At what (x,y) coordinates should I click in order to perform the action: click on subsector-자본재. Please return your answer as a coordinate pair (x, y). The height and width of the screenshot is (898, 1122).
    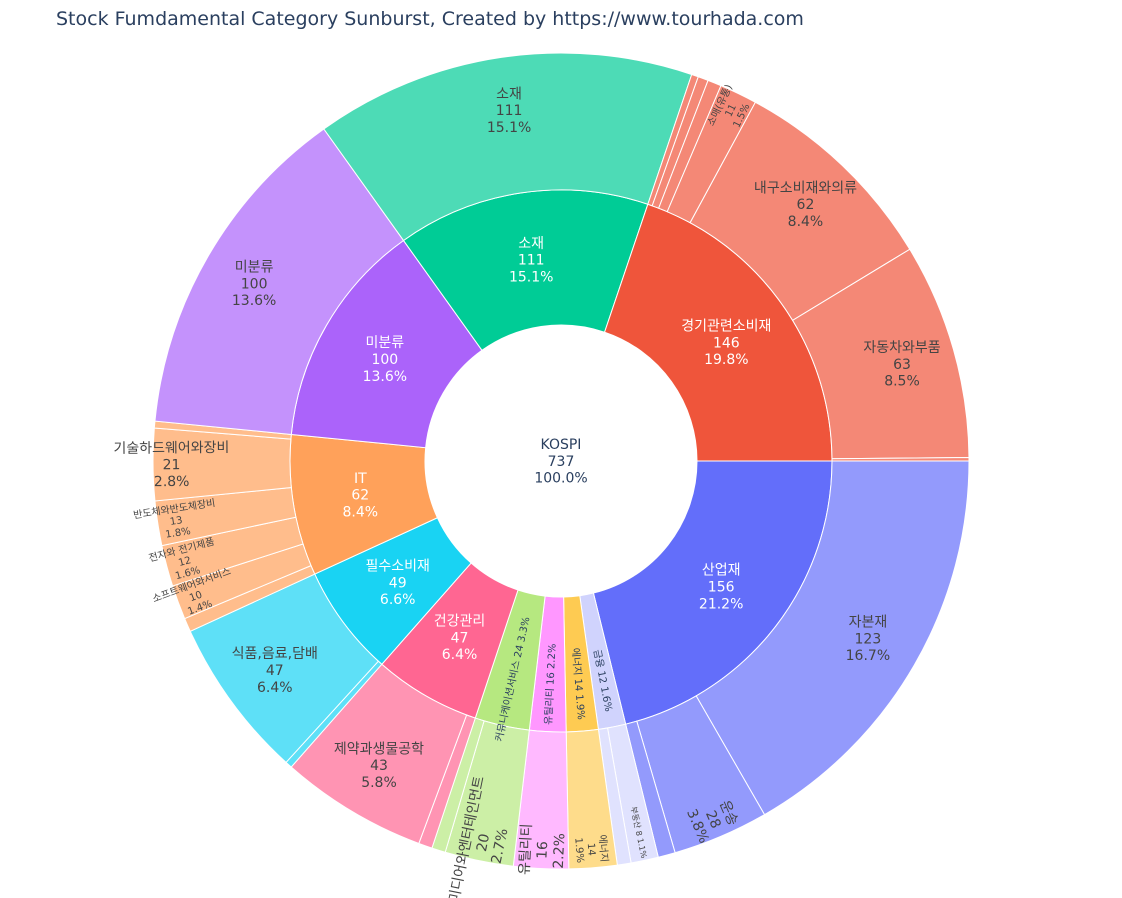
    Looking at the image, I should click on (832, 638).